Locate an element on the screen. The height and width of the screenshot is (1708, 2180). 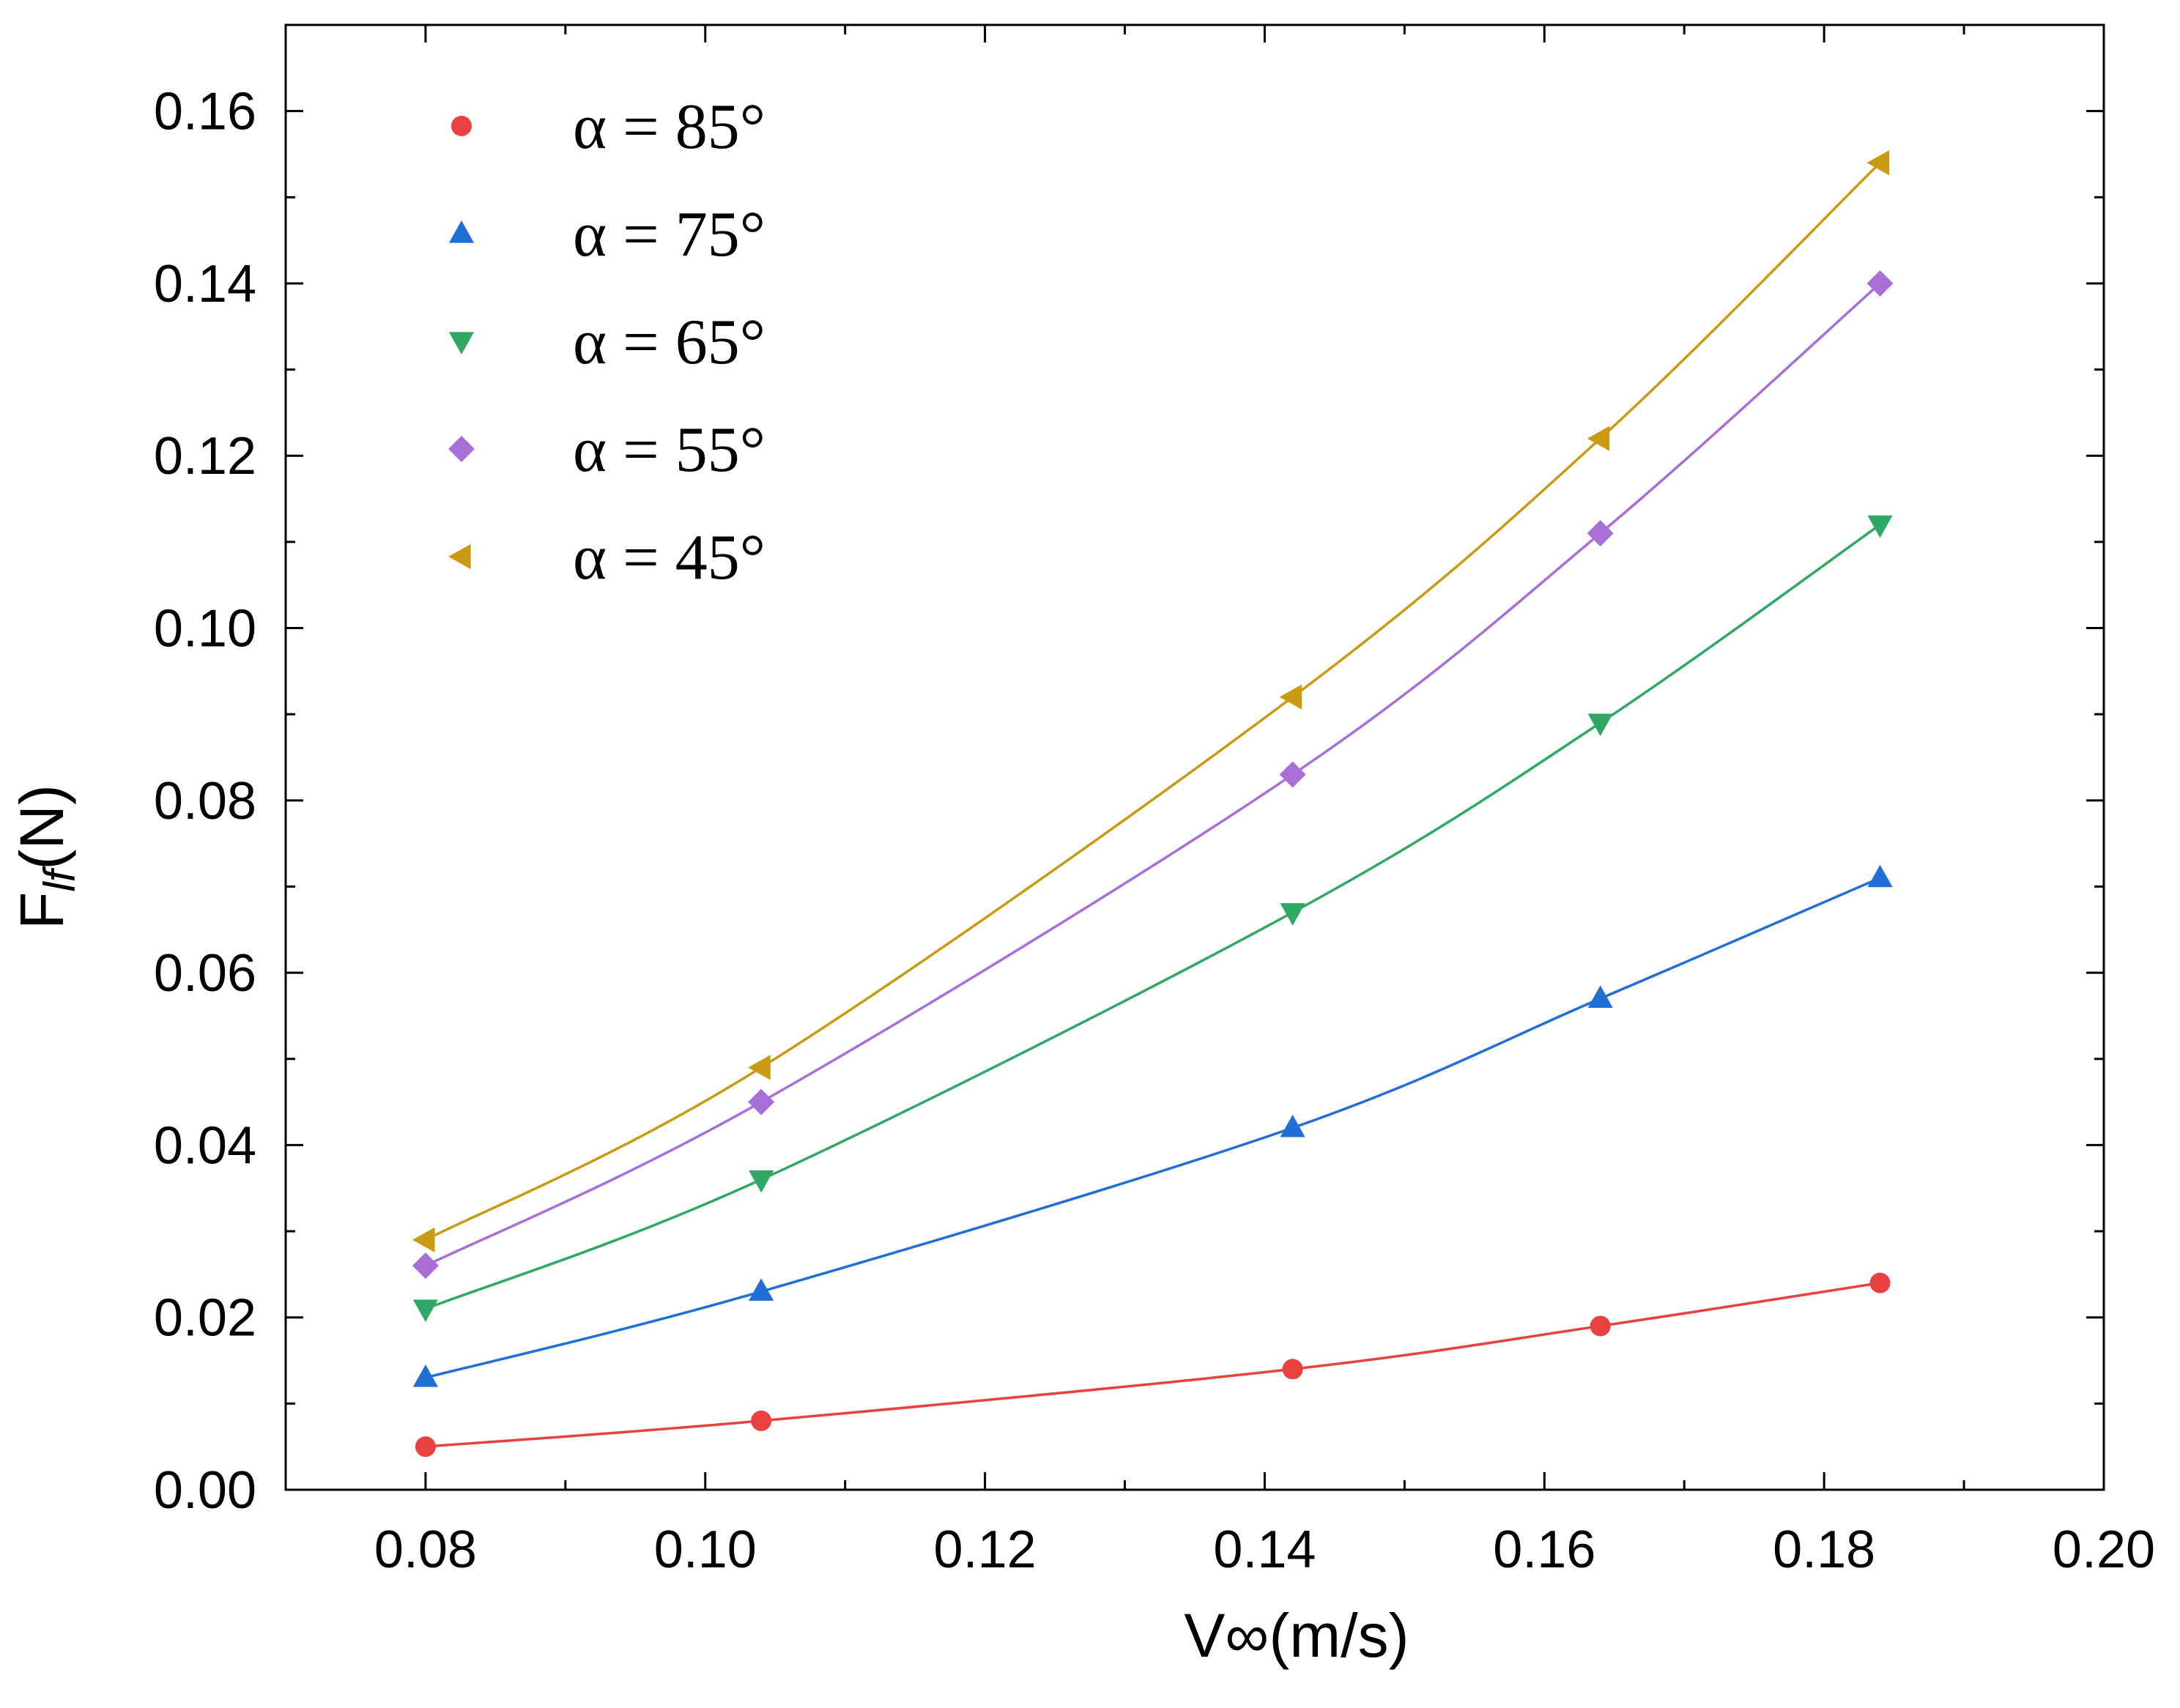
y-tick-label: 0.16 is located at coordinates (205, 112).